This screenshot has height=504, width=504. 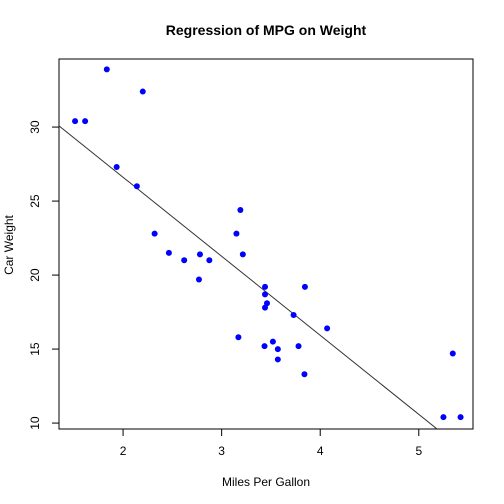 What do you see at coordinates (123, 451) in the screenshot?
I see `x-tick-label: 2` at bounding box center [123, 451].